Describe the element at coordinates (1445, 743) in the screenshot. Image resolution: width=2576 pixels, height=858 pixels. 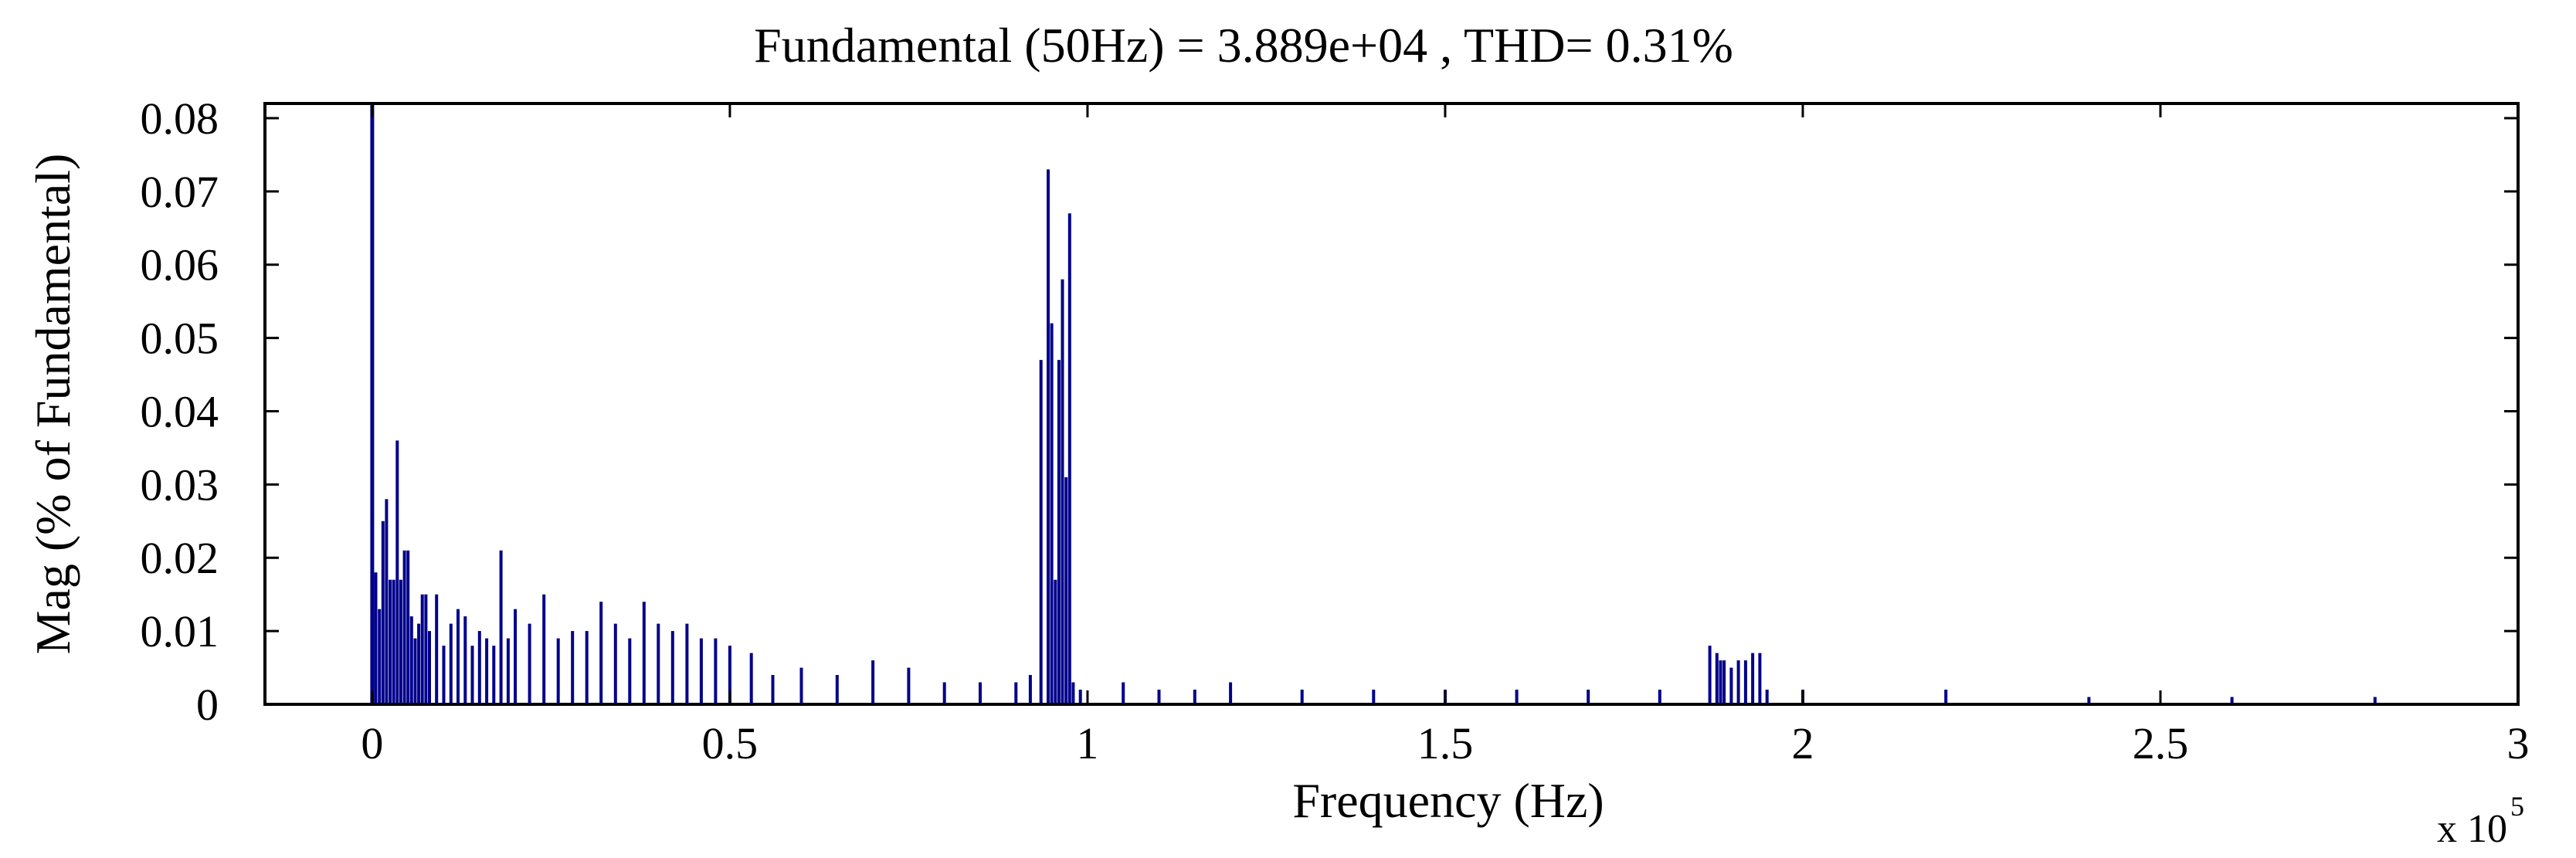
I see `x-tick-label: 1.5` at that location.